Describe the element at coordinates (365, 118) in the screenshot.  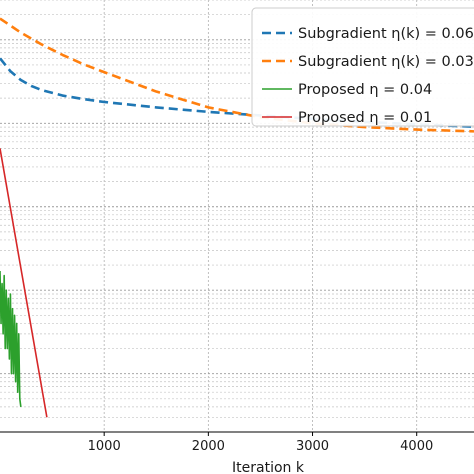
I see `legend-label-4: Proposed η = 0.01` at that location.